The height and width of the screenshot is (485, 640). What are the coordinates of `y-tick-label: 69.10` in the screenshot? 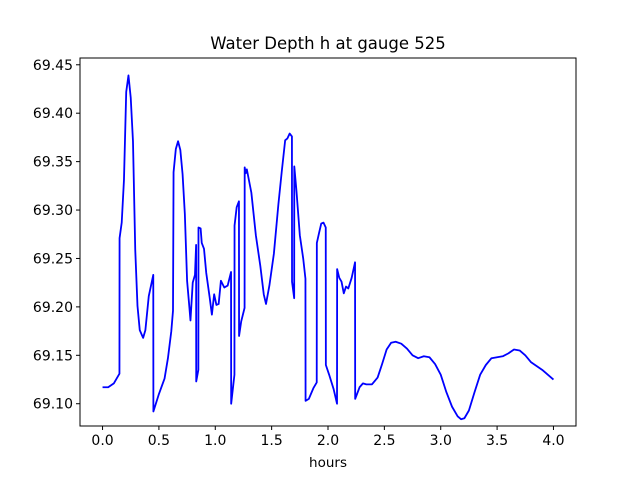 It's located at (53, 405).